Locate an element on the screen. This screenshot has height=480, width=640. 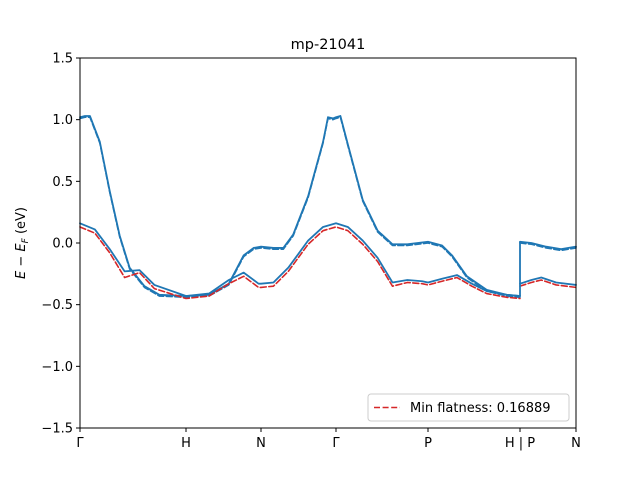
legend: Min flatness: 0.16889 is located at coordinates (468, 407).